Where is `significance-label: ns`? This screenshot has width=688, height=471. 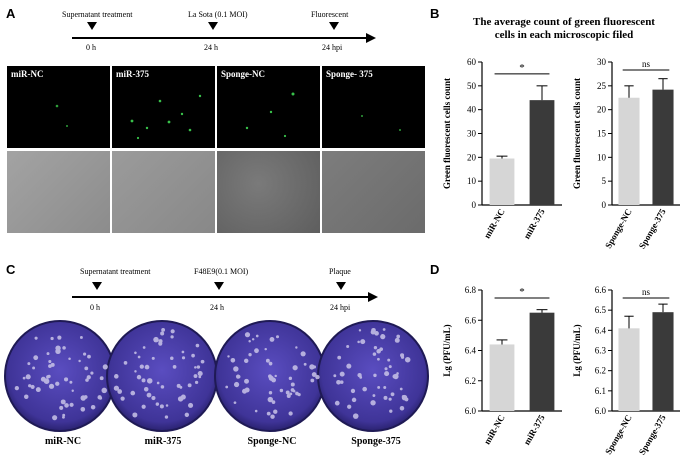
significance-label: ns is located at coordinates (646, 64).